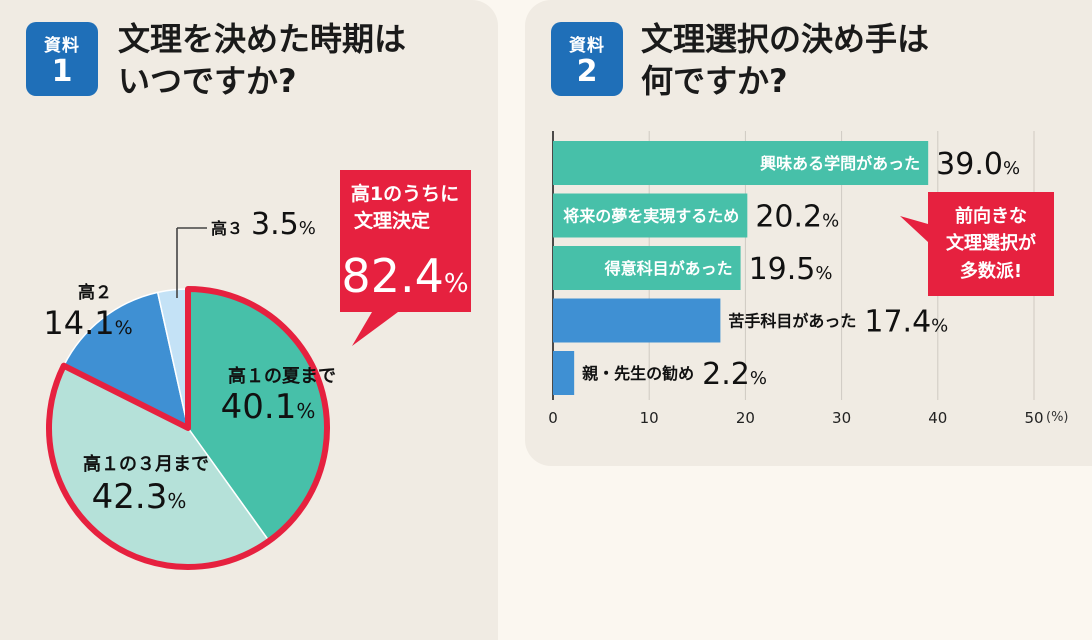 The image size is (1092, 640). Describe the element at coordinates (638, 373) in the screenshot. I see `bar-category-label: 親・先生の勧め` at that location.